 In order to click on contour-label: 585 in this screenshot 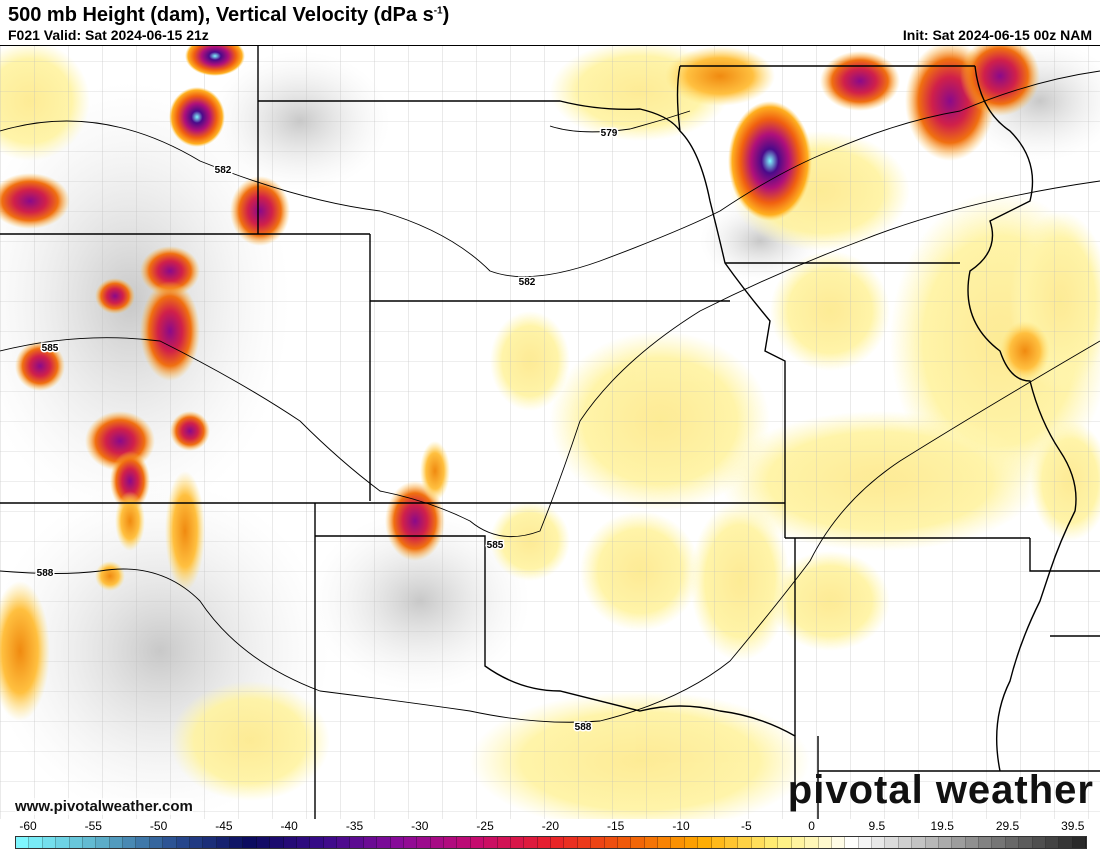, I will do `click(495, 545)`.